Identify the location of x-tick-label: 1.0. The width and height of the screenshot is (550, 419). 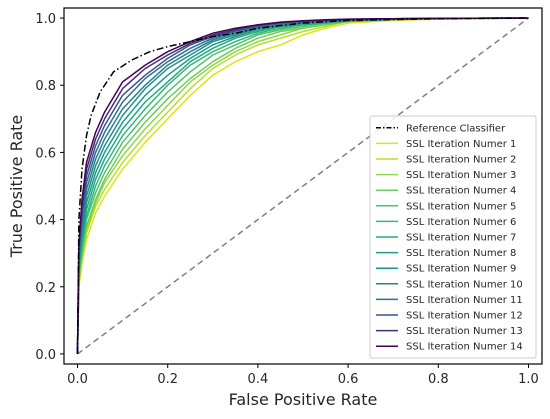
(528, 379).